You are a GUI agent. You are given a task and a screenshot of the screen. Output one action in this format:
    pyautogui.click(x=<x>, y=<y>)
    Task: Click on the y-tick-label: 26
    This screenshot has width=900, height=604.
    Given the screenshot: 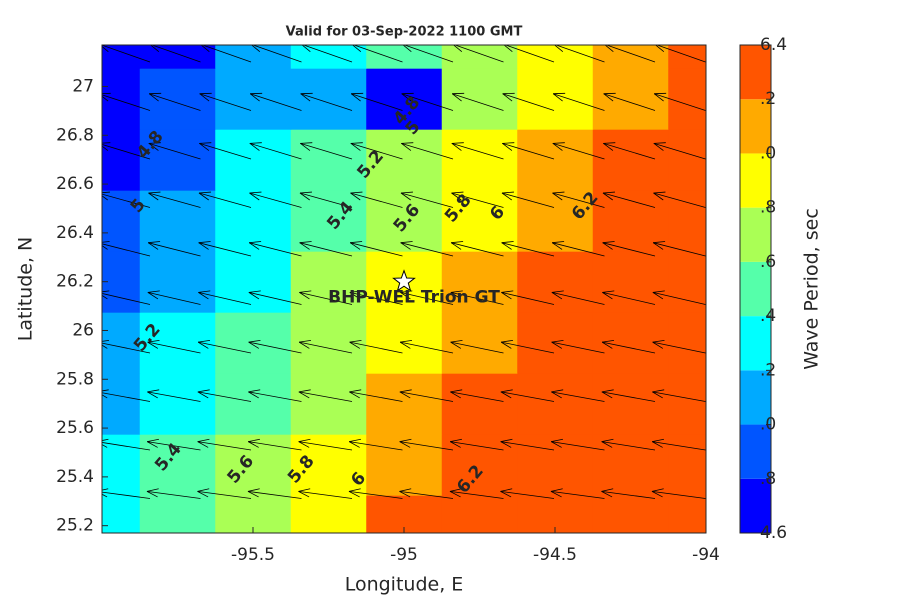 What is the action you would take?
    pyautogui.click(x=83, y=330)
    